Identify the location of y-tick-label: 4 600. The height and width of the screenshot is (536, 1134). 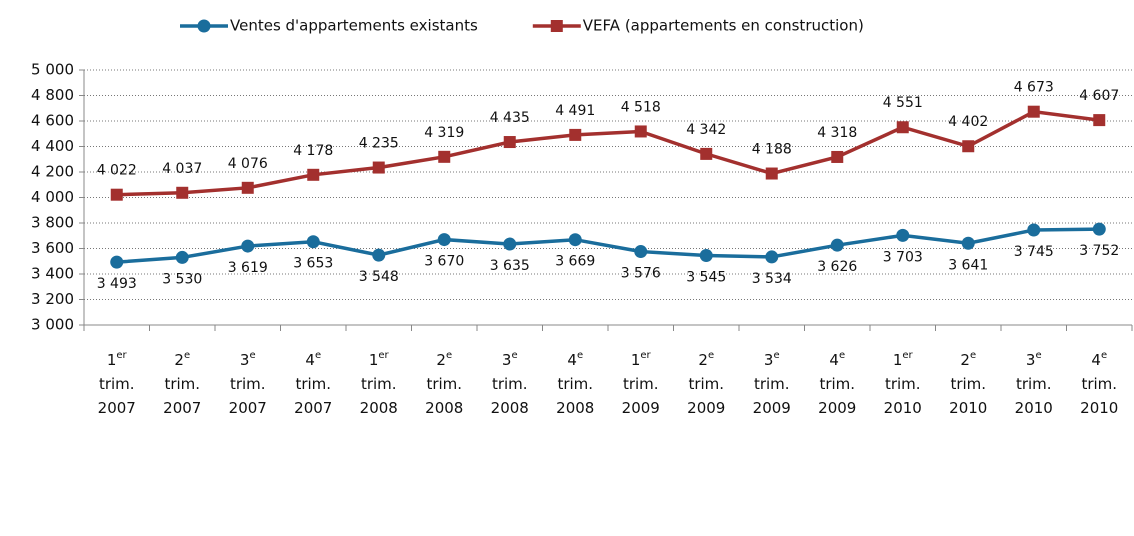
(52, 121).